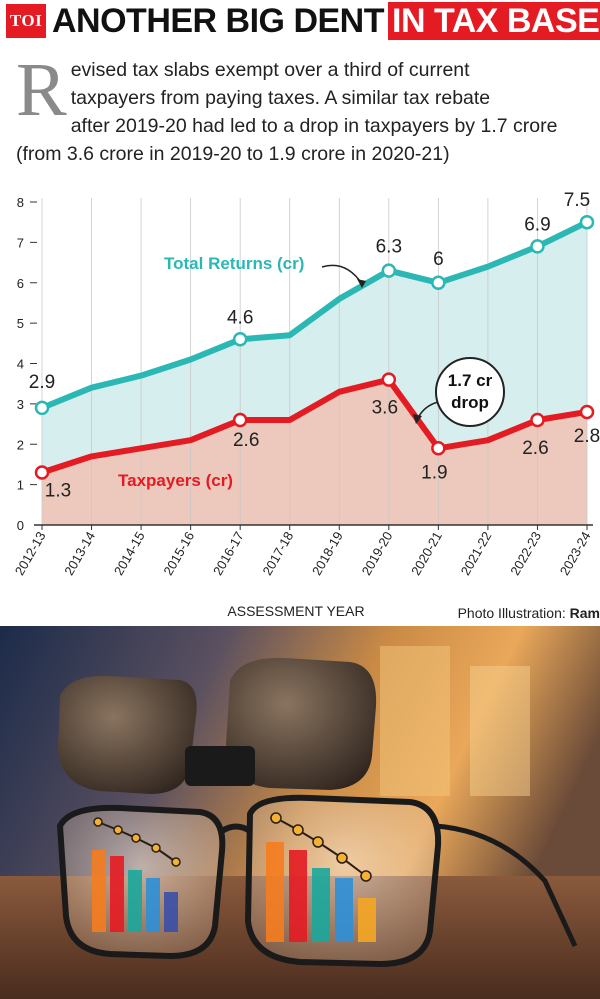  Describe the element at coordinates (577, 200) in the screenshot. I see `total-returns-point-label: 7.5` at that location.